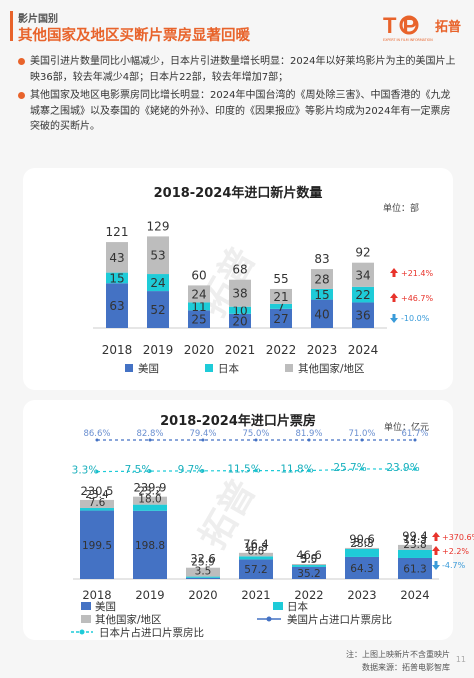 The height and width of the screenshot is (678, 474). I want to click on chart2-legend-label: 日本, so click(297, 606).